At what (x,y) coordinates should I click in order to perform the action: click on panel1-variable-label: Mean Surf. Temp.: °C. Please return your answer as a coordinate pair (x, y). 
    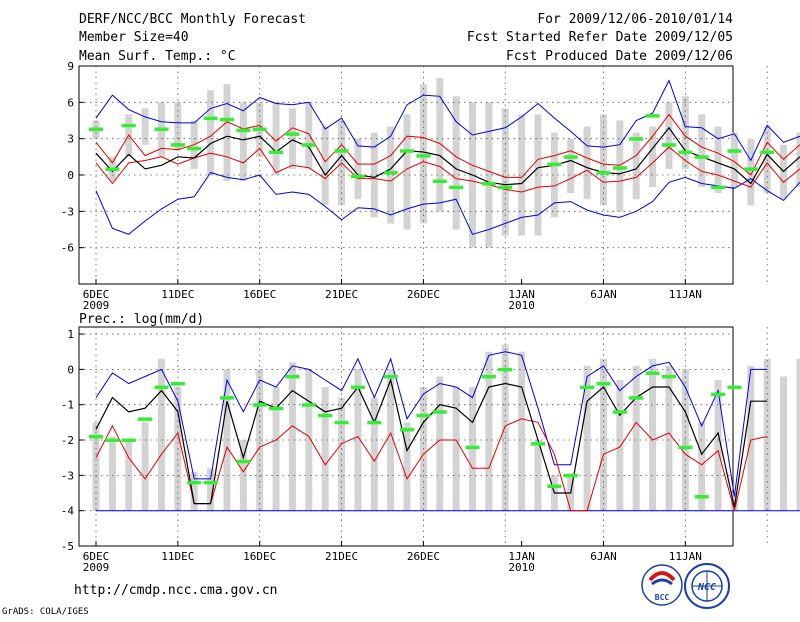
    Looking at the image, I should click on (157, 56).